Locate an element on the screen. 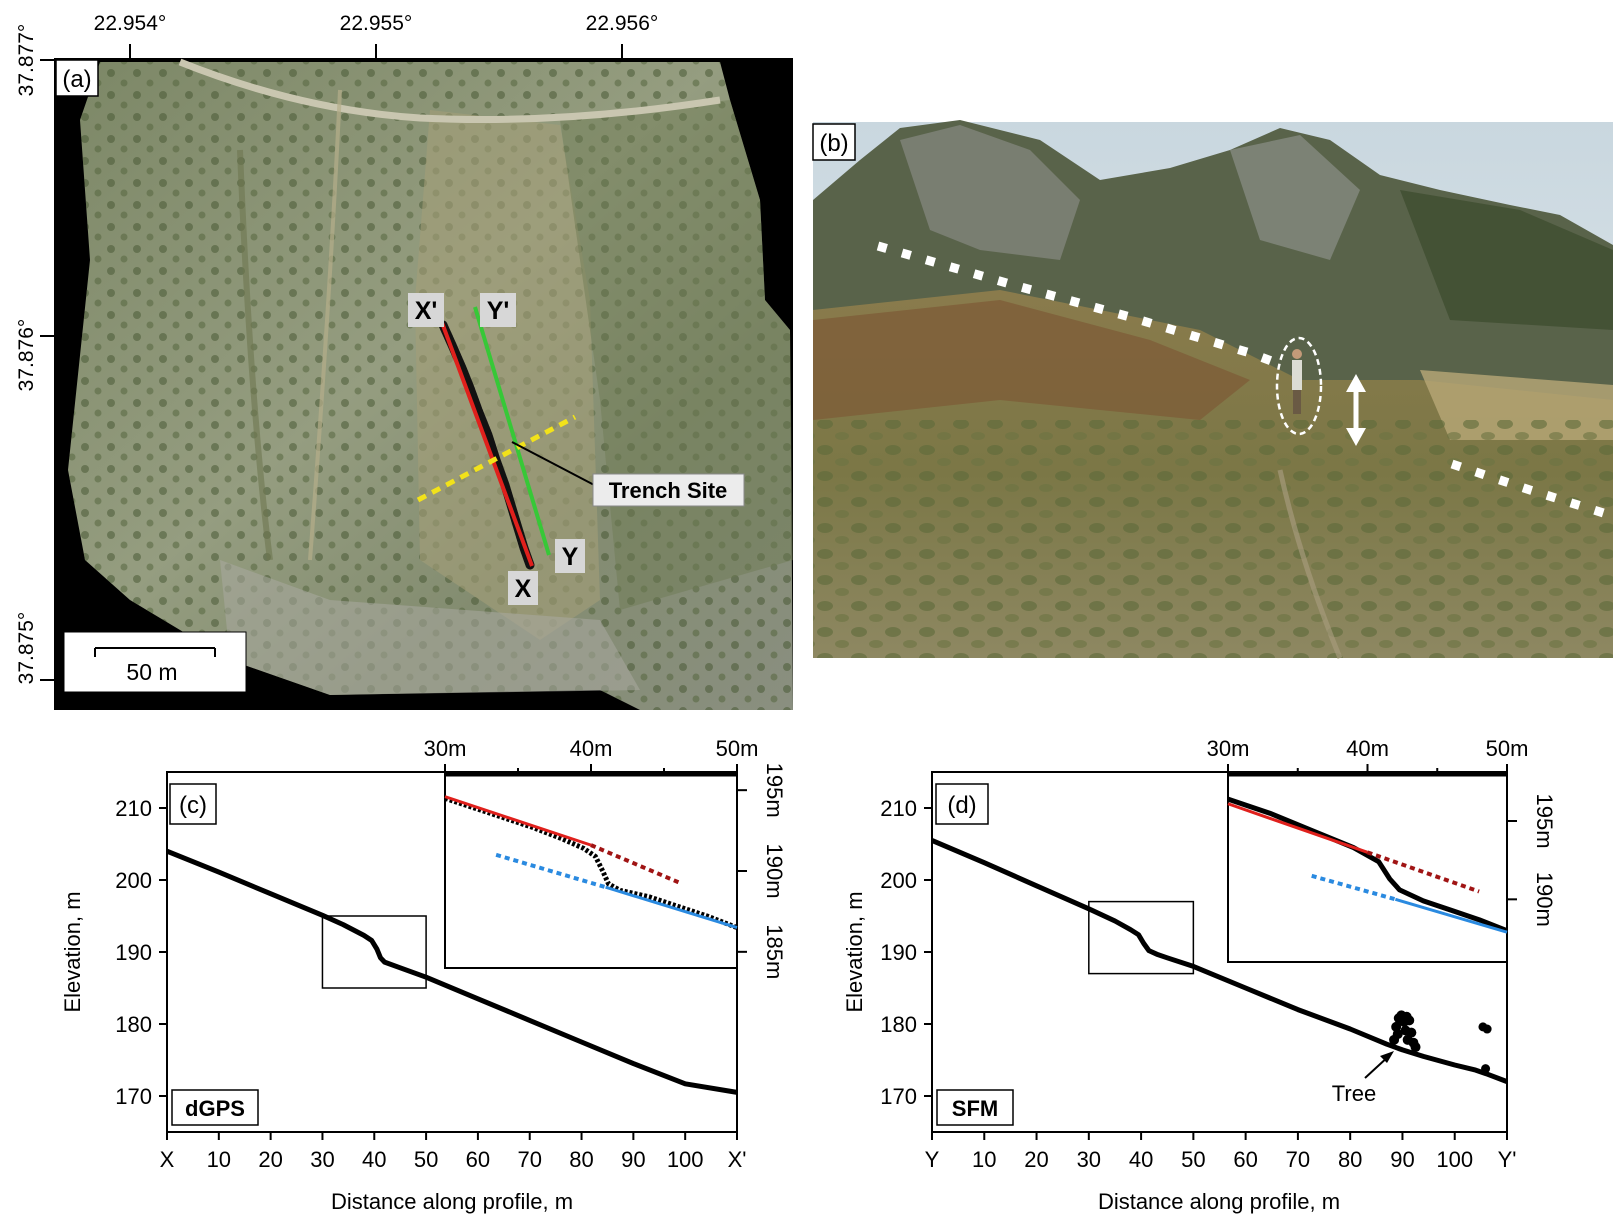 This screenshot has width=1613, height=1221. xtick-label: X' is located at coordinates (737, 1159).